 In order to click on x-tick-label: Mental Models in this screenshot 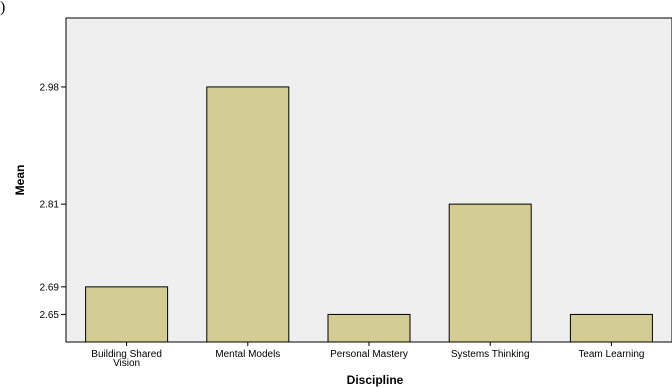, I will do `click(247, 354)`.